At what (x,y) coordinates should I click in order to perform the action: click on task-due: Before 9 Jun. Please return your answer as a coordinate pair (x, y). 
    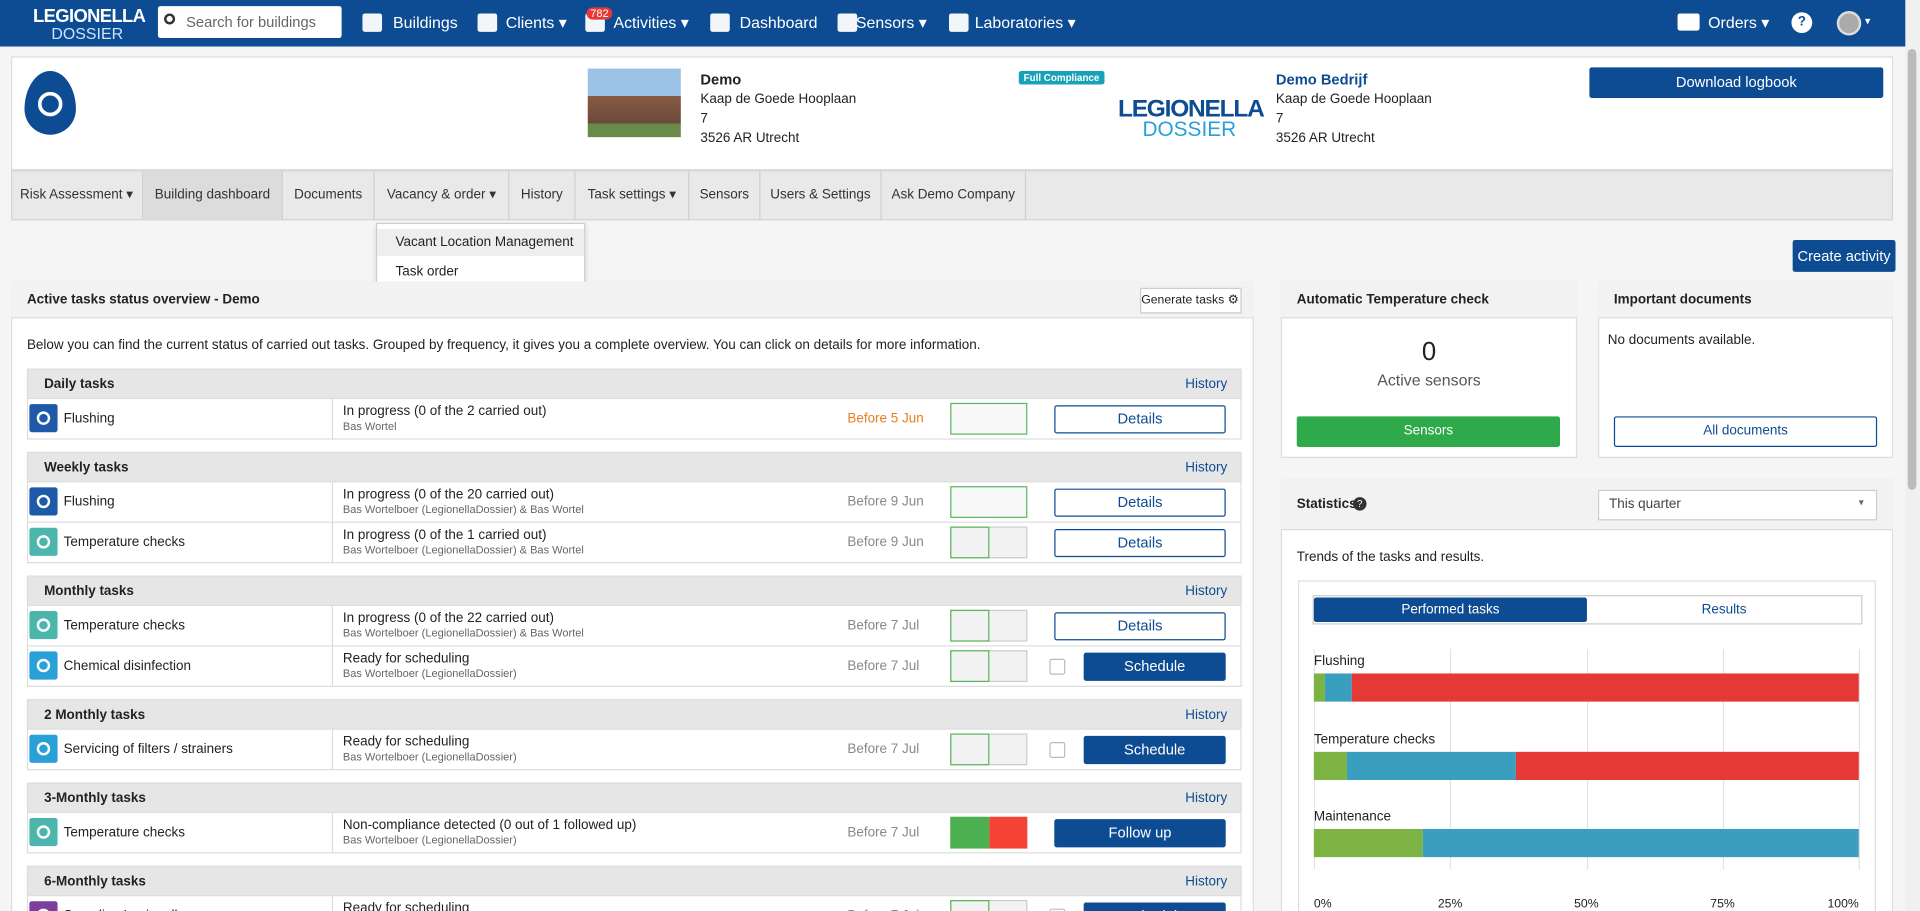
    Looking at the image, I should click on (885, 502).